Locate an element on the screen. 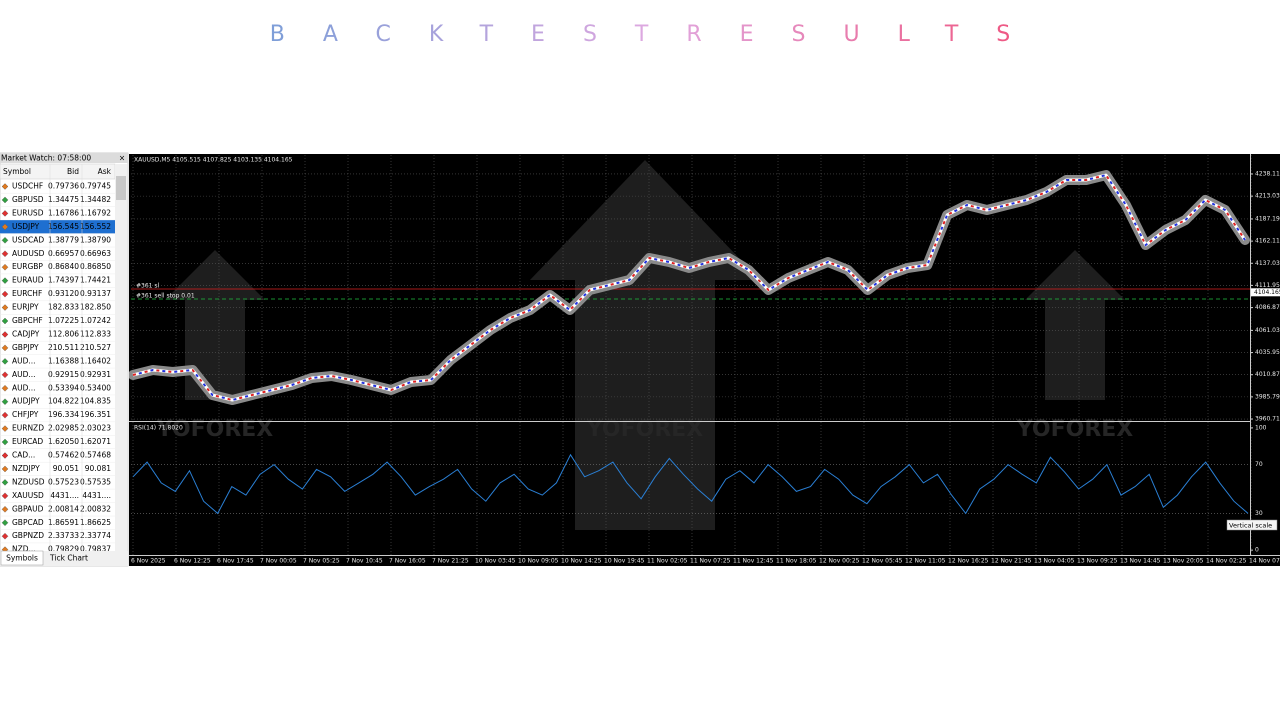  symbol-row: EURJPY 182.833 182.850 is located at coordinates (57, 309).